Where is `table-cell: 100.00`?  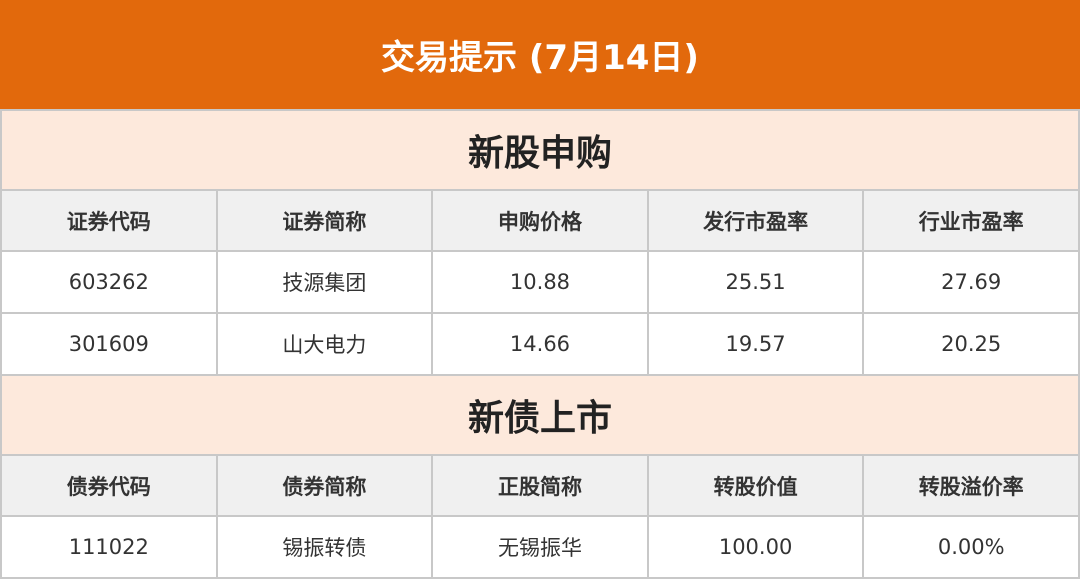 table-cell: 100.00 is located at coordinates (755, 547).